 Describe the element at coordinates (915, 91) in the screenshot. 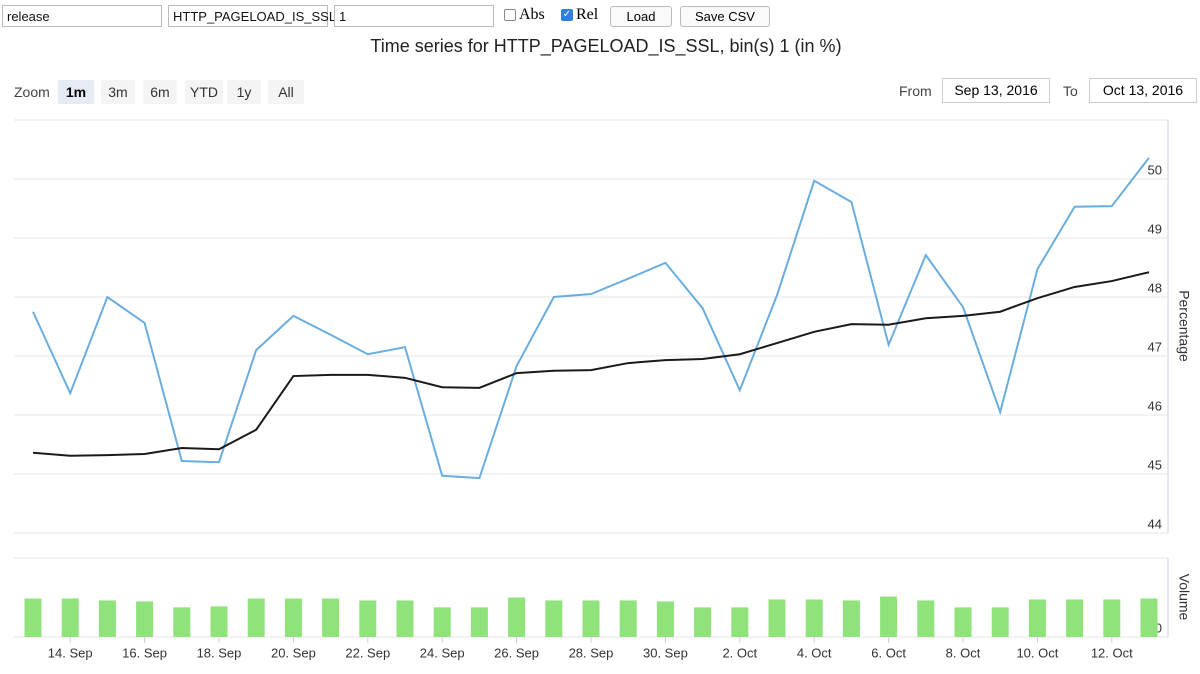

I see `from-label: From` at that location.